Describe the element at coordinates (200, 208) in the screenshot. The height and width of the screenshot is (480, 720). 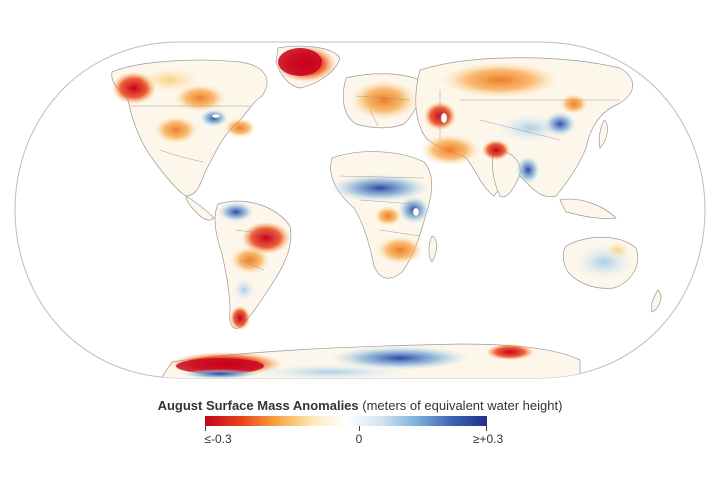
I see `central-america` at that location.